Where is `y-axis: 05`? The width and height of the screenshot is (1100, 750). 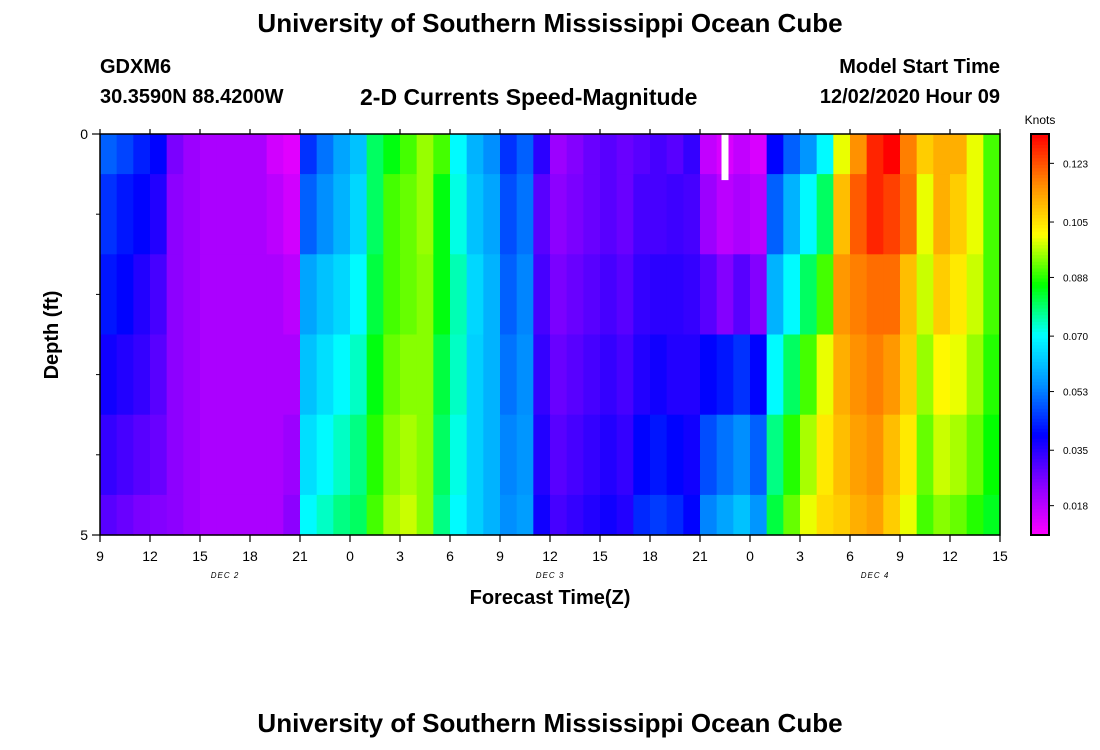
y-axis: 05 is located at coordinates (90, 334).